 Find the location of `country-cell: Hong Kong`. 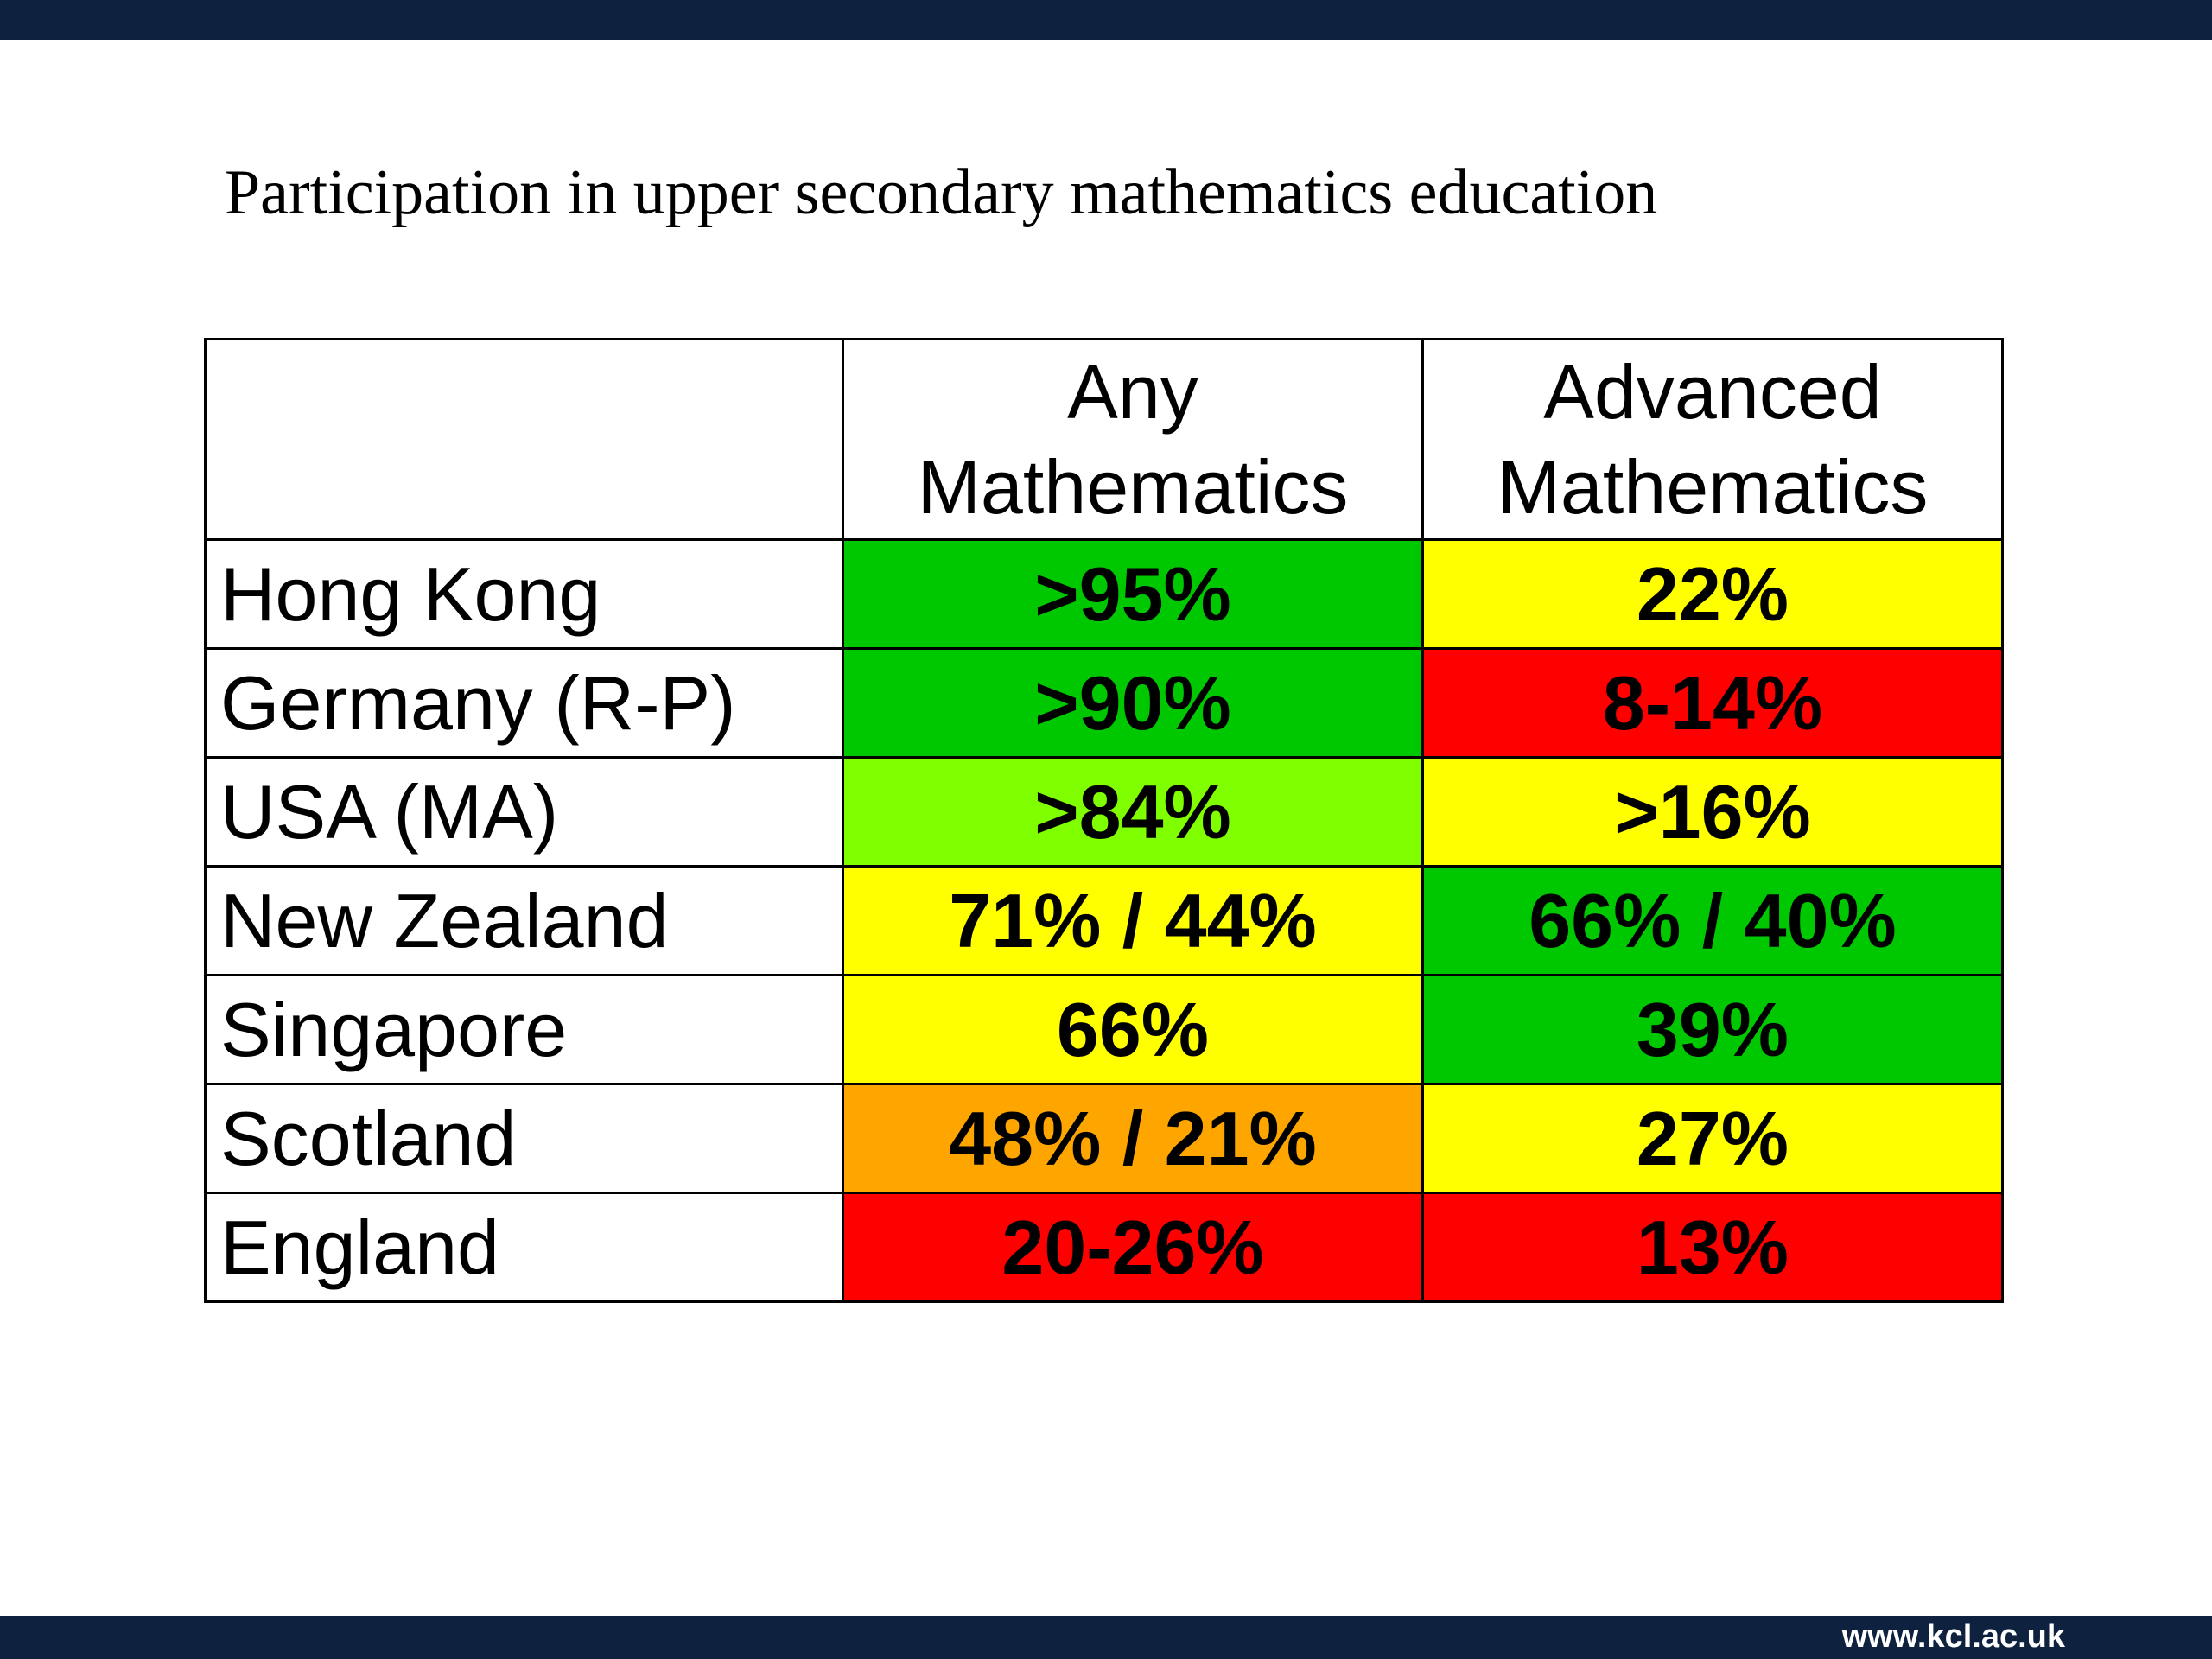

country-cell: Hong Kong is located at coordinates (524, 594).